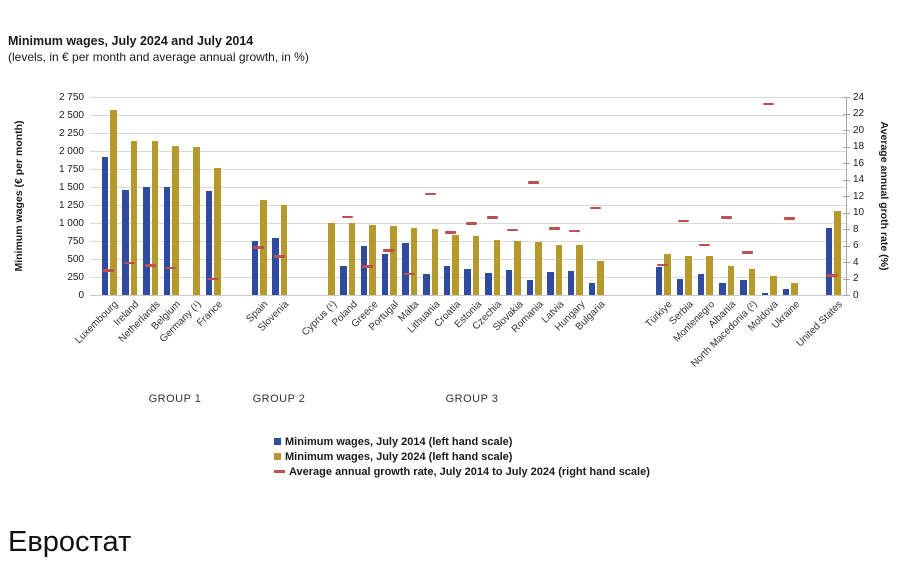 The image size is (914, 584). What do you see at coordinates (279, 471) in the screenshot?
I see `legend-marker-growth` at bounding box center [279, 471].